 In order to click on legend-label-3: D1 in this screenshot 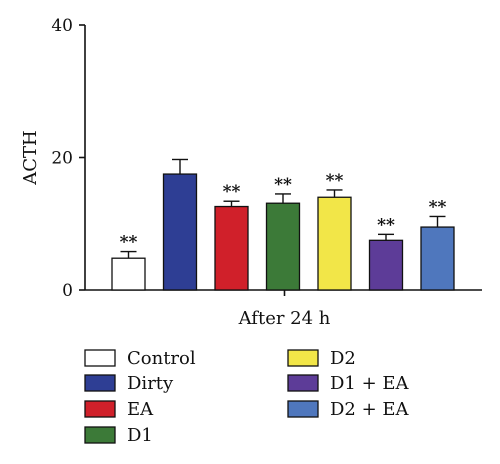, I will do `click(140, 435)`.